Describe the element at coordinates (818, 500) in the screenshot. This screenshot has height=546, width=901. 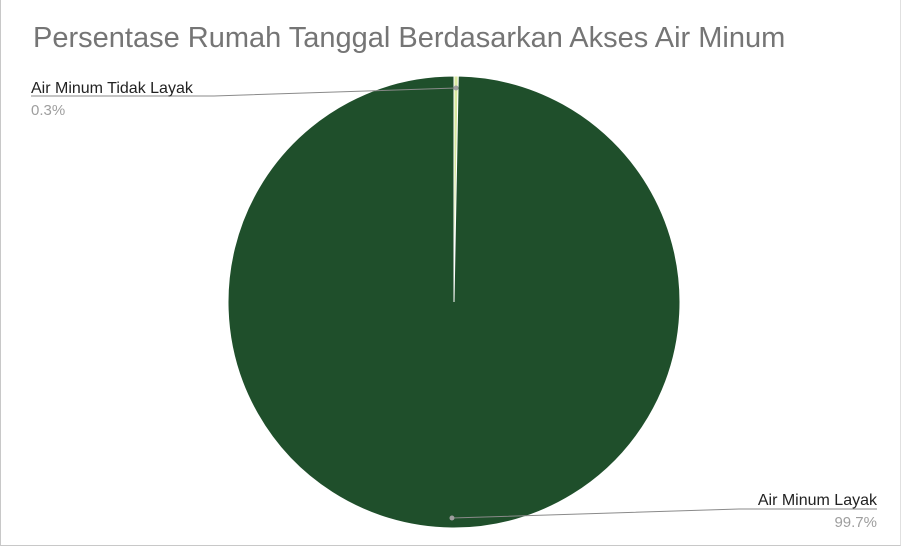
I see `slice-label: Air Minum Layak` at that location.